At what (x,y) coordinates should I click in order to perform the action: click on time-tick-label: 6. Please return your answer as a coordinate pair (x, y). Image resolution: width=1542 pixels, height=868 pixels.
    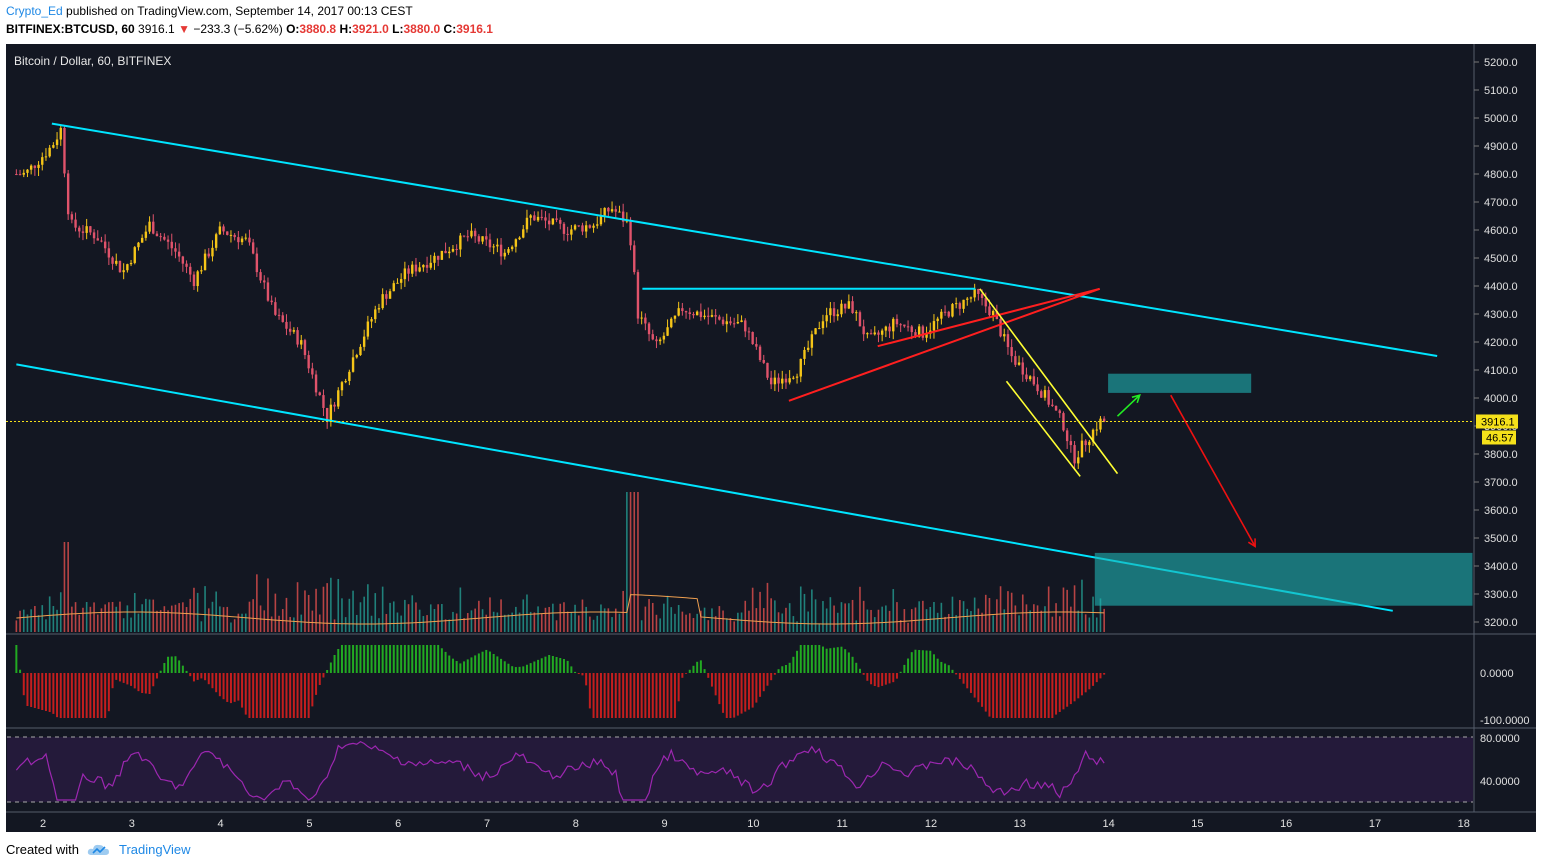
    Looking at the image, I should click on (398, 824).